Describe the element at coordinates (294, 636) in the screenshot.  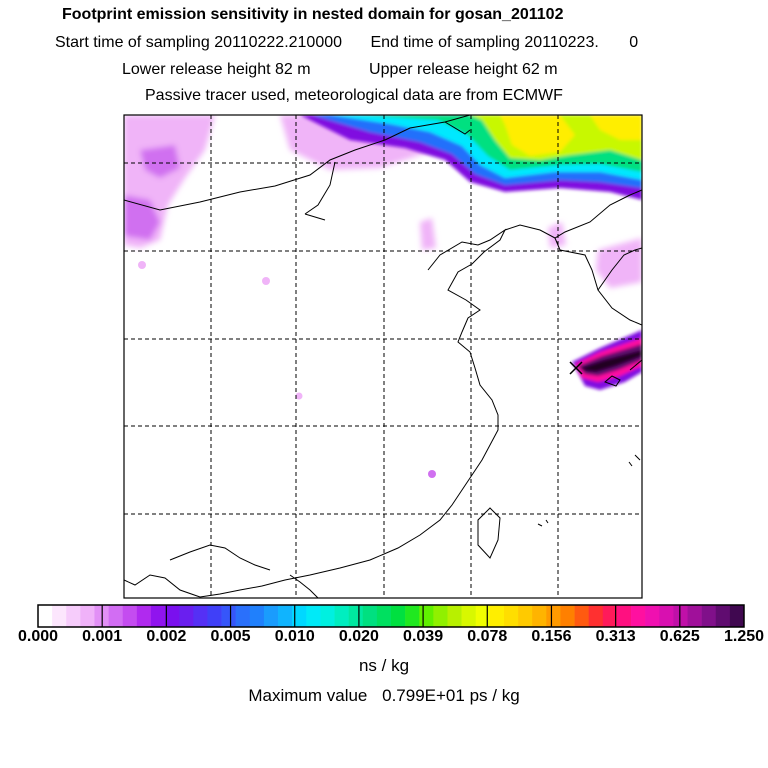
I see `colorbar-tick-label: 0.010` at that location.